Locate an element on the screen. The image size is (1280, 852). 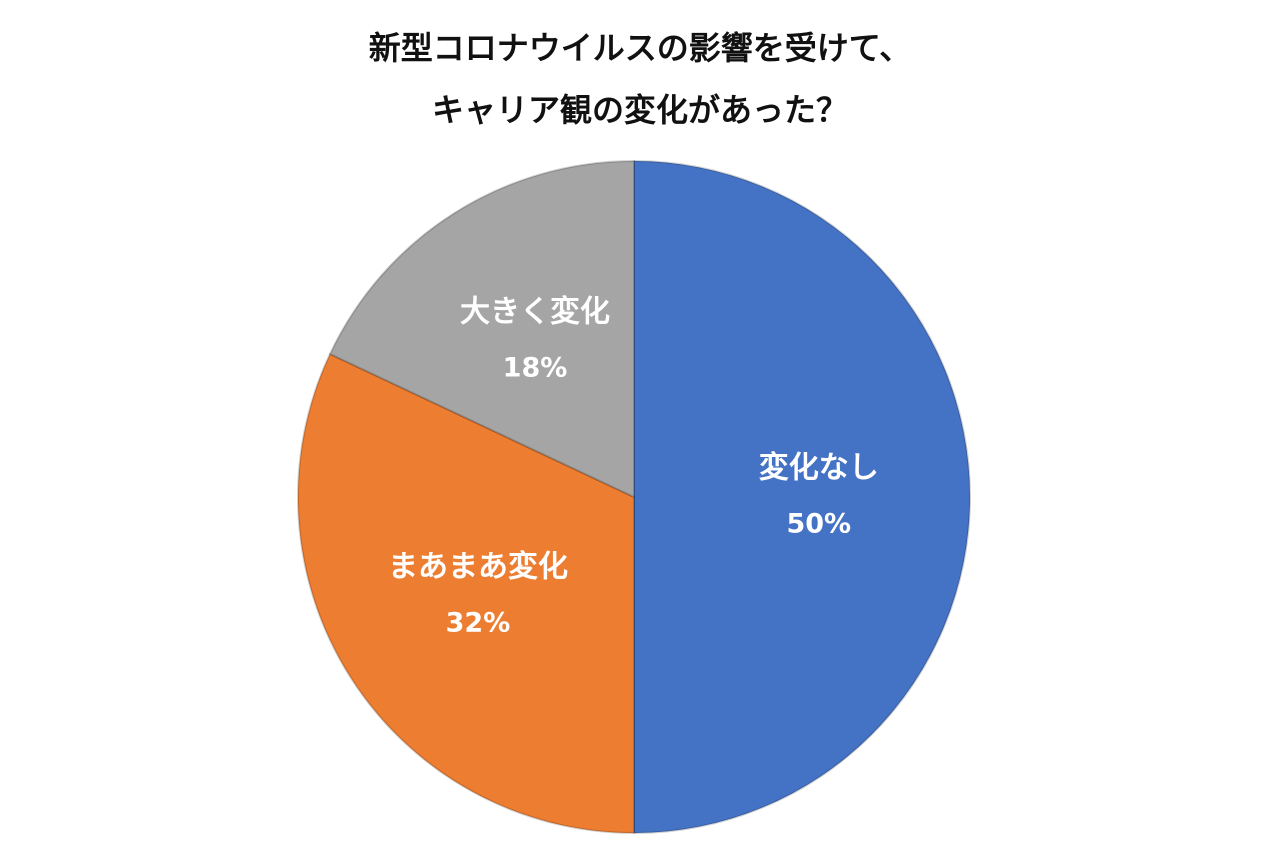
value-label: 18% is located at coordinates (535, 367).